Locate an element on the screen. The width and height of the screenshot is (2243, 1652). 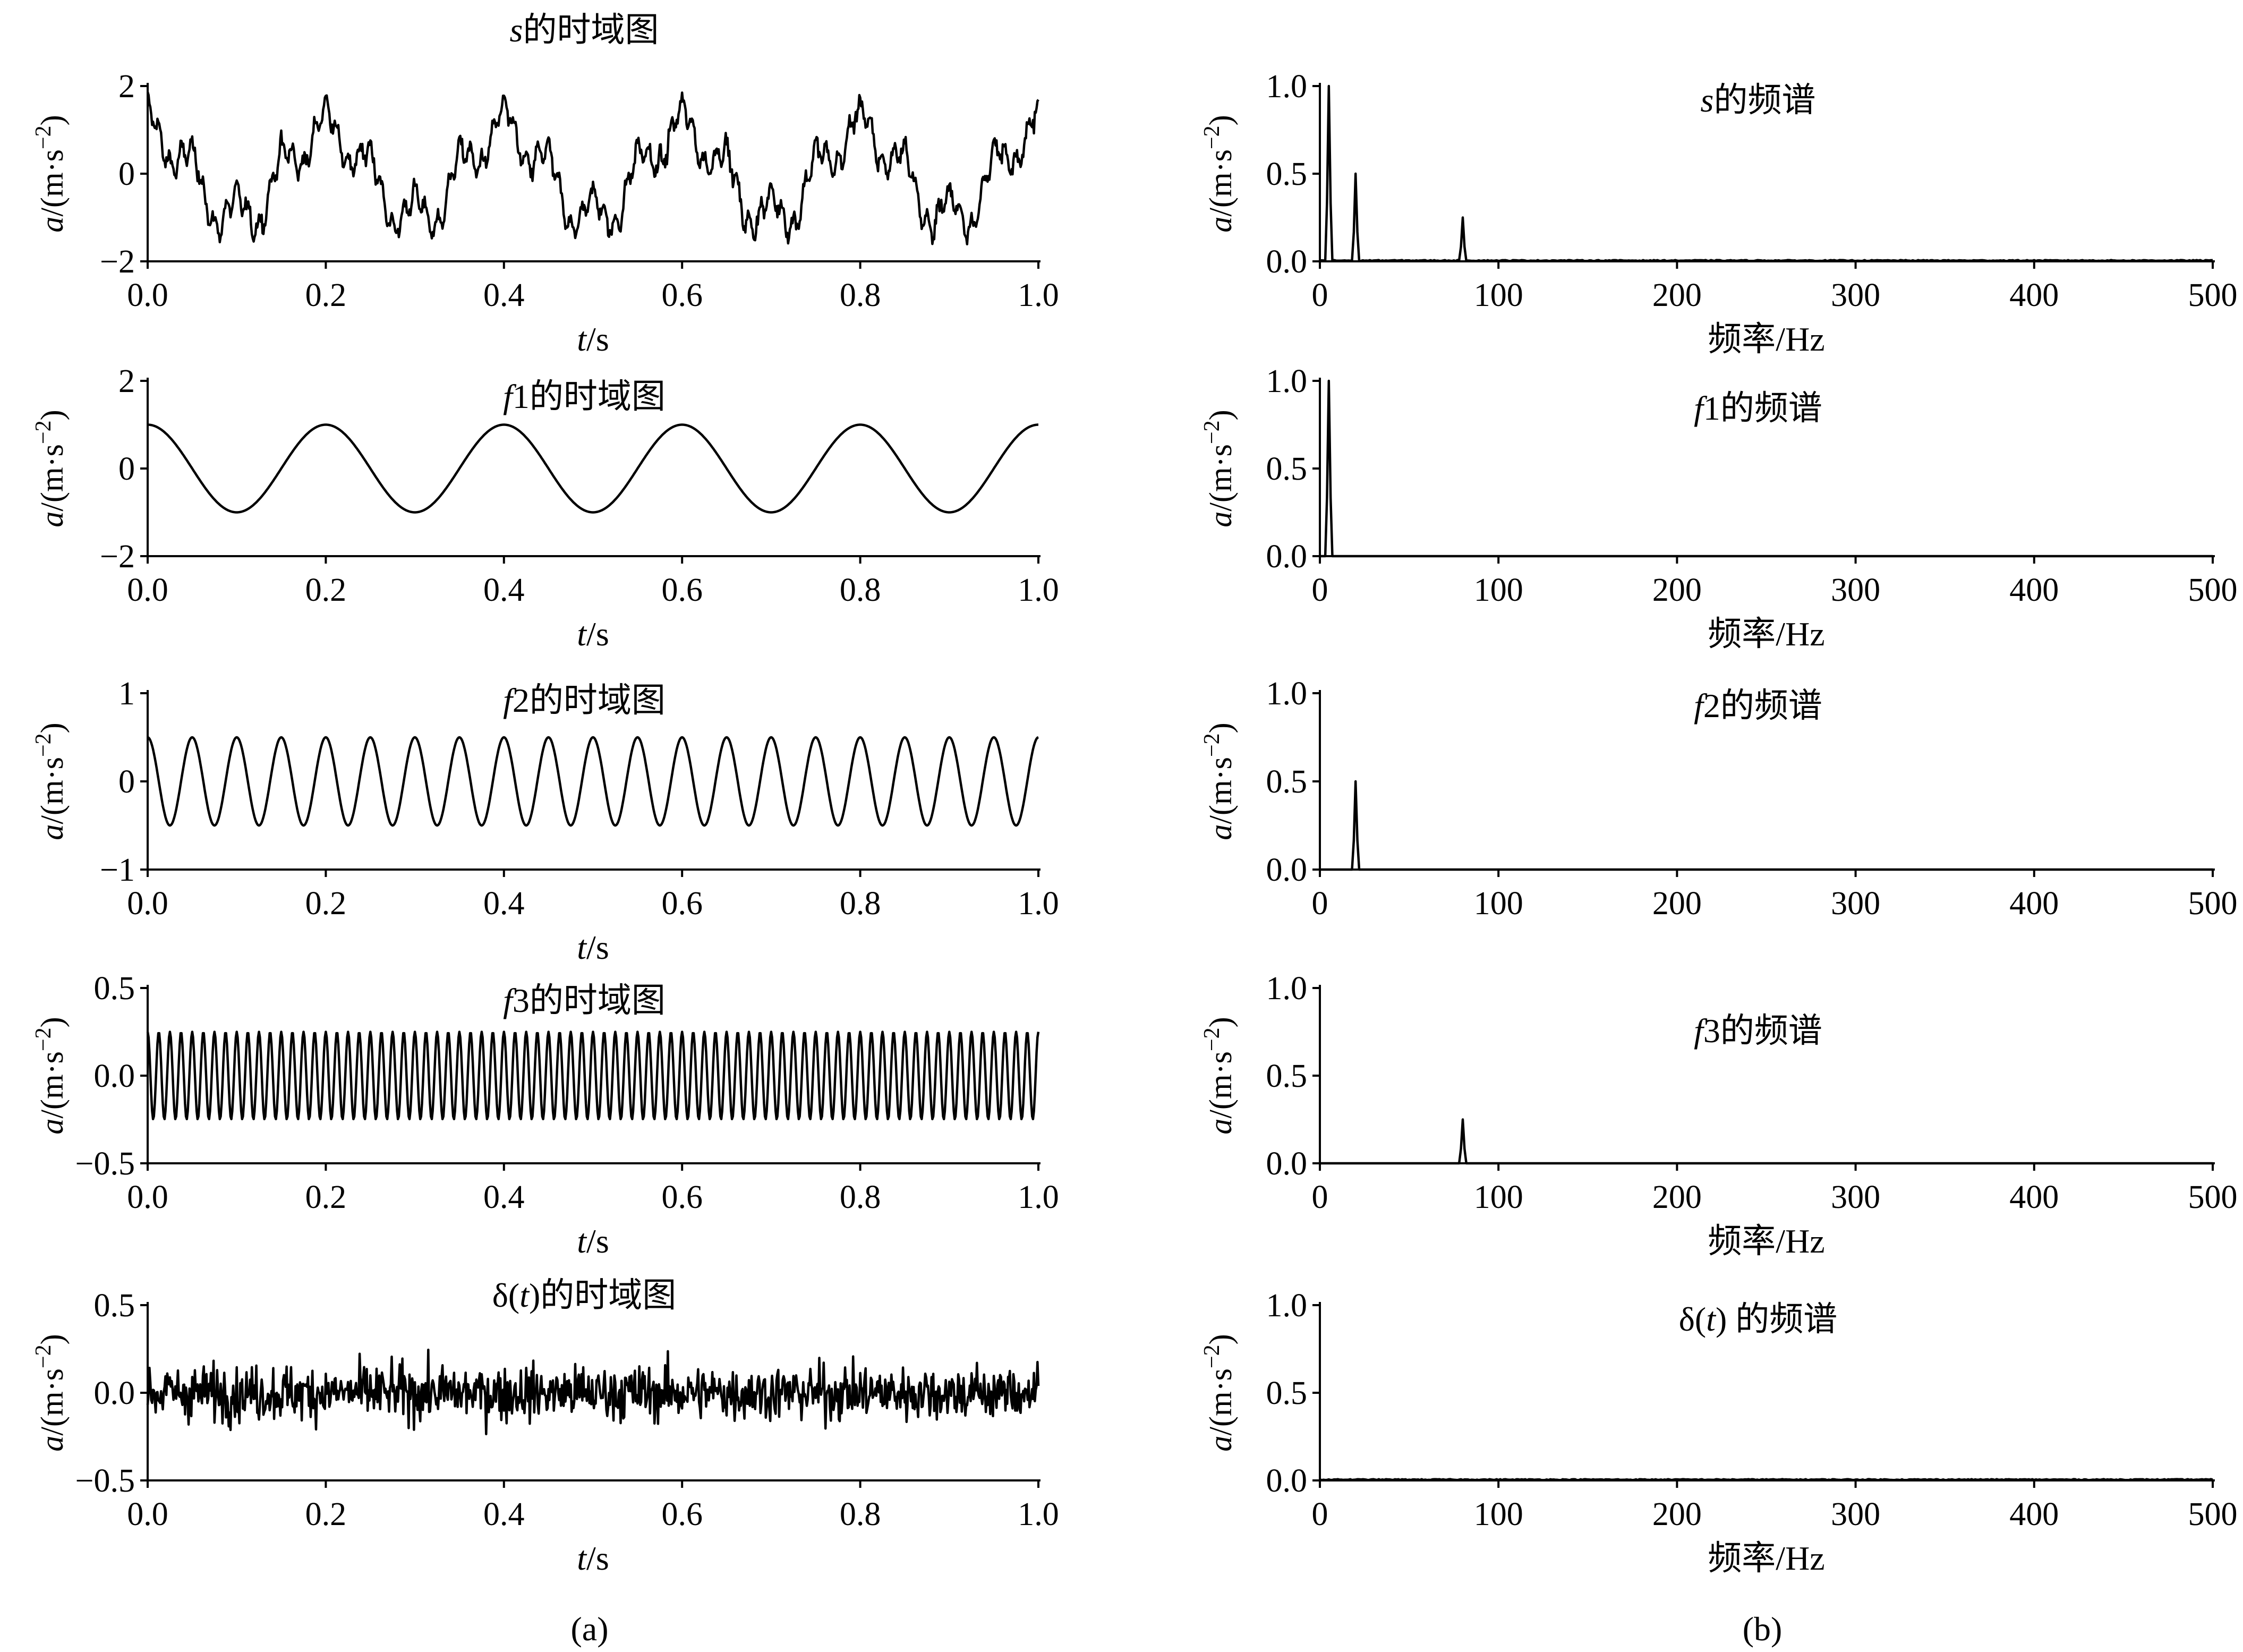
chart-s-time: 0.0 0.2 0.4 0.6 0.8 1.0 −2 0 2 a/(m·s−2) t/s s的时域图 is located at coordinates (545, 184).